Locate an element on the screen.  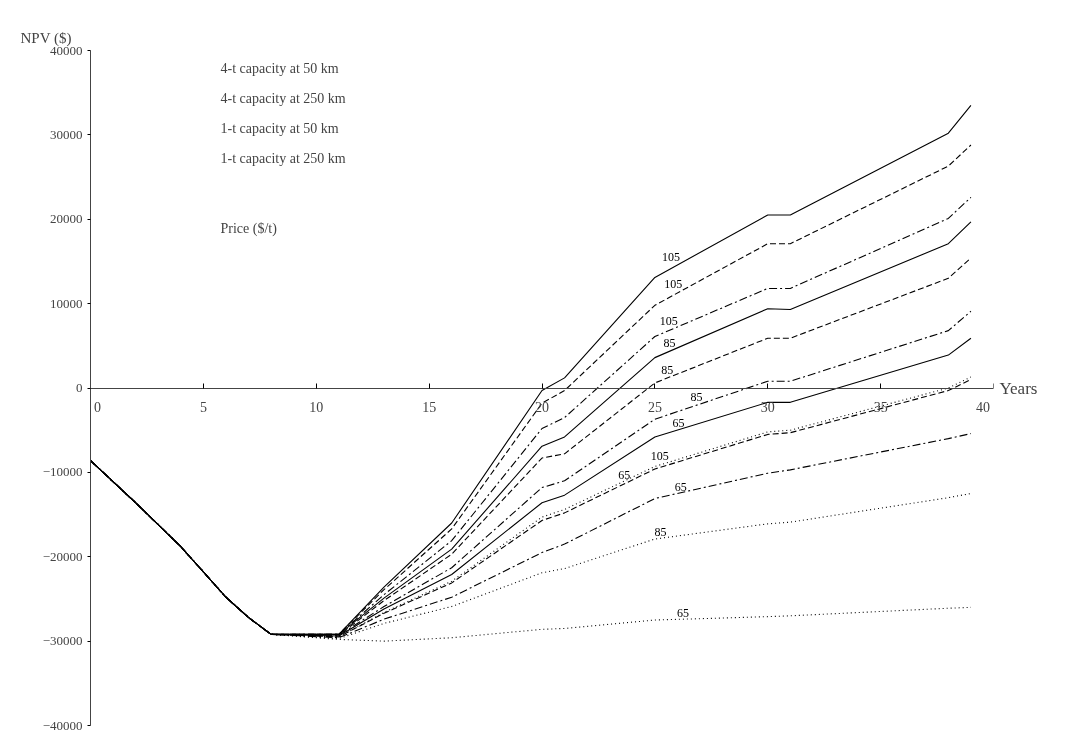
y-tick-label: −20000 is located at coordinates (62, 556).